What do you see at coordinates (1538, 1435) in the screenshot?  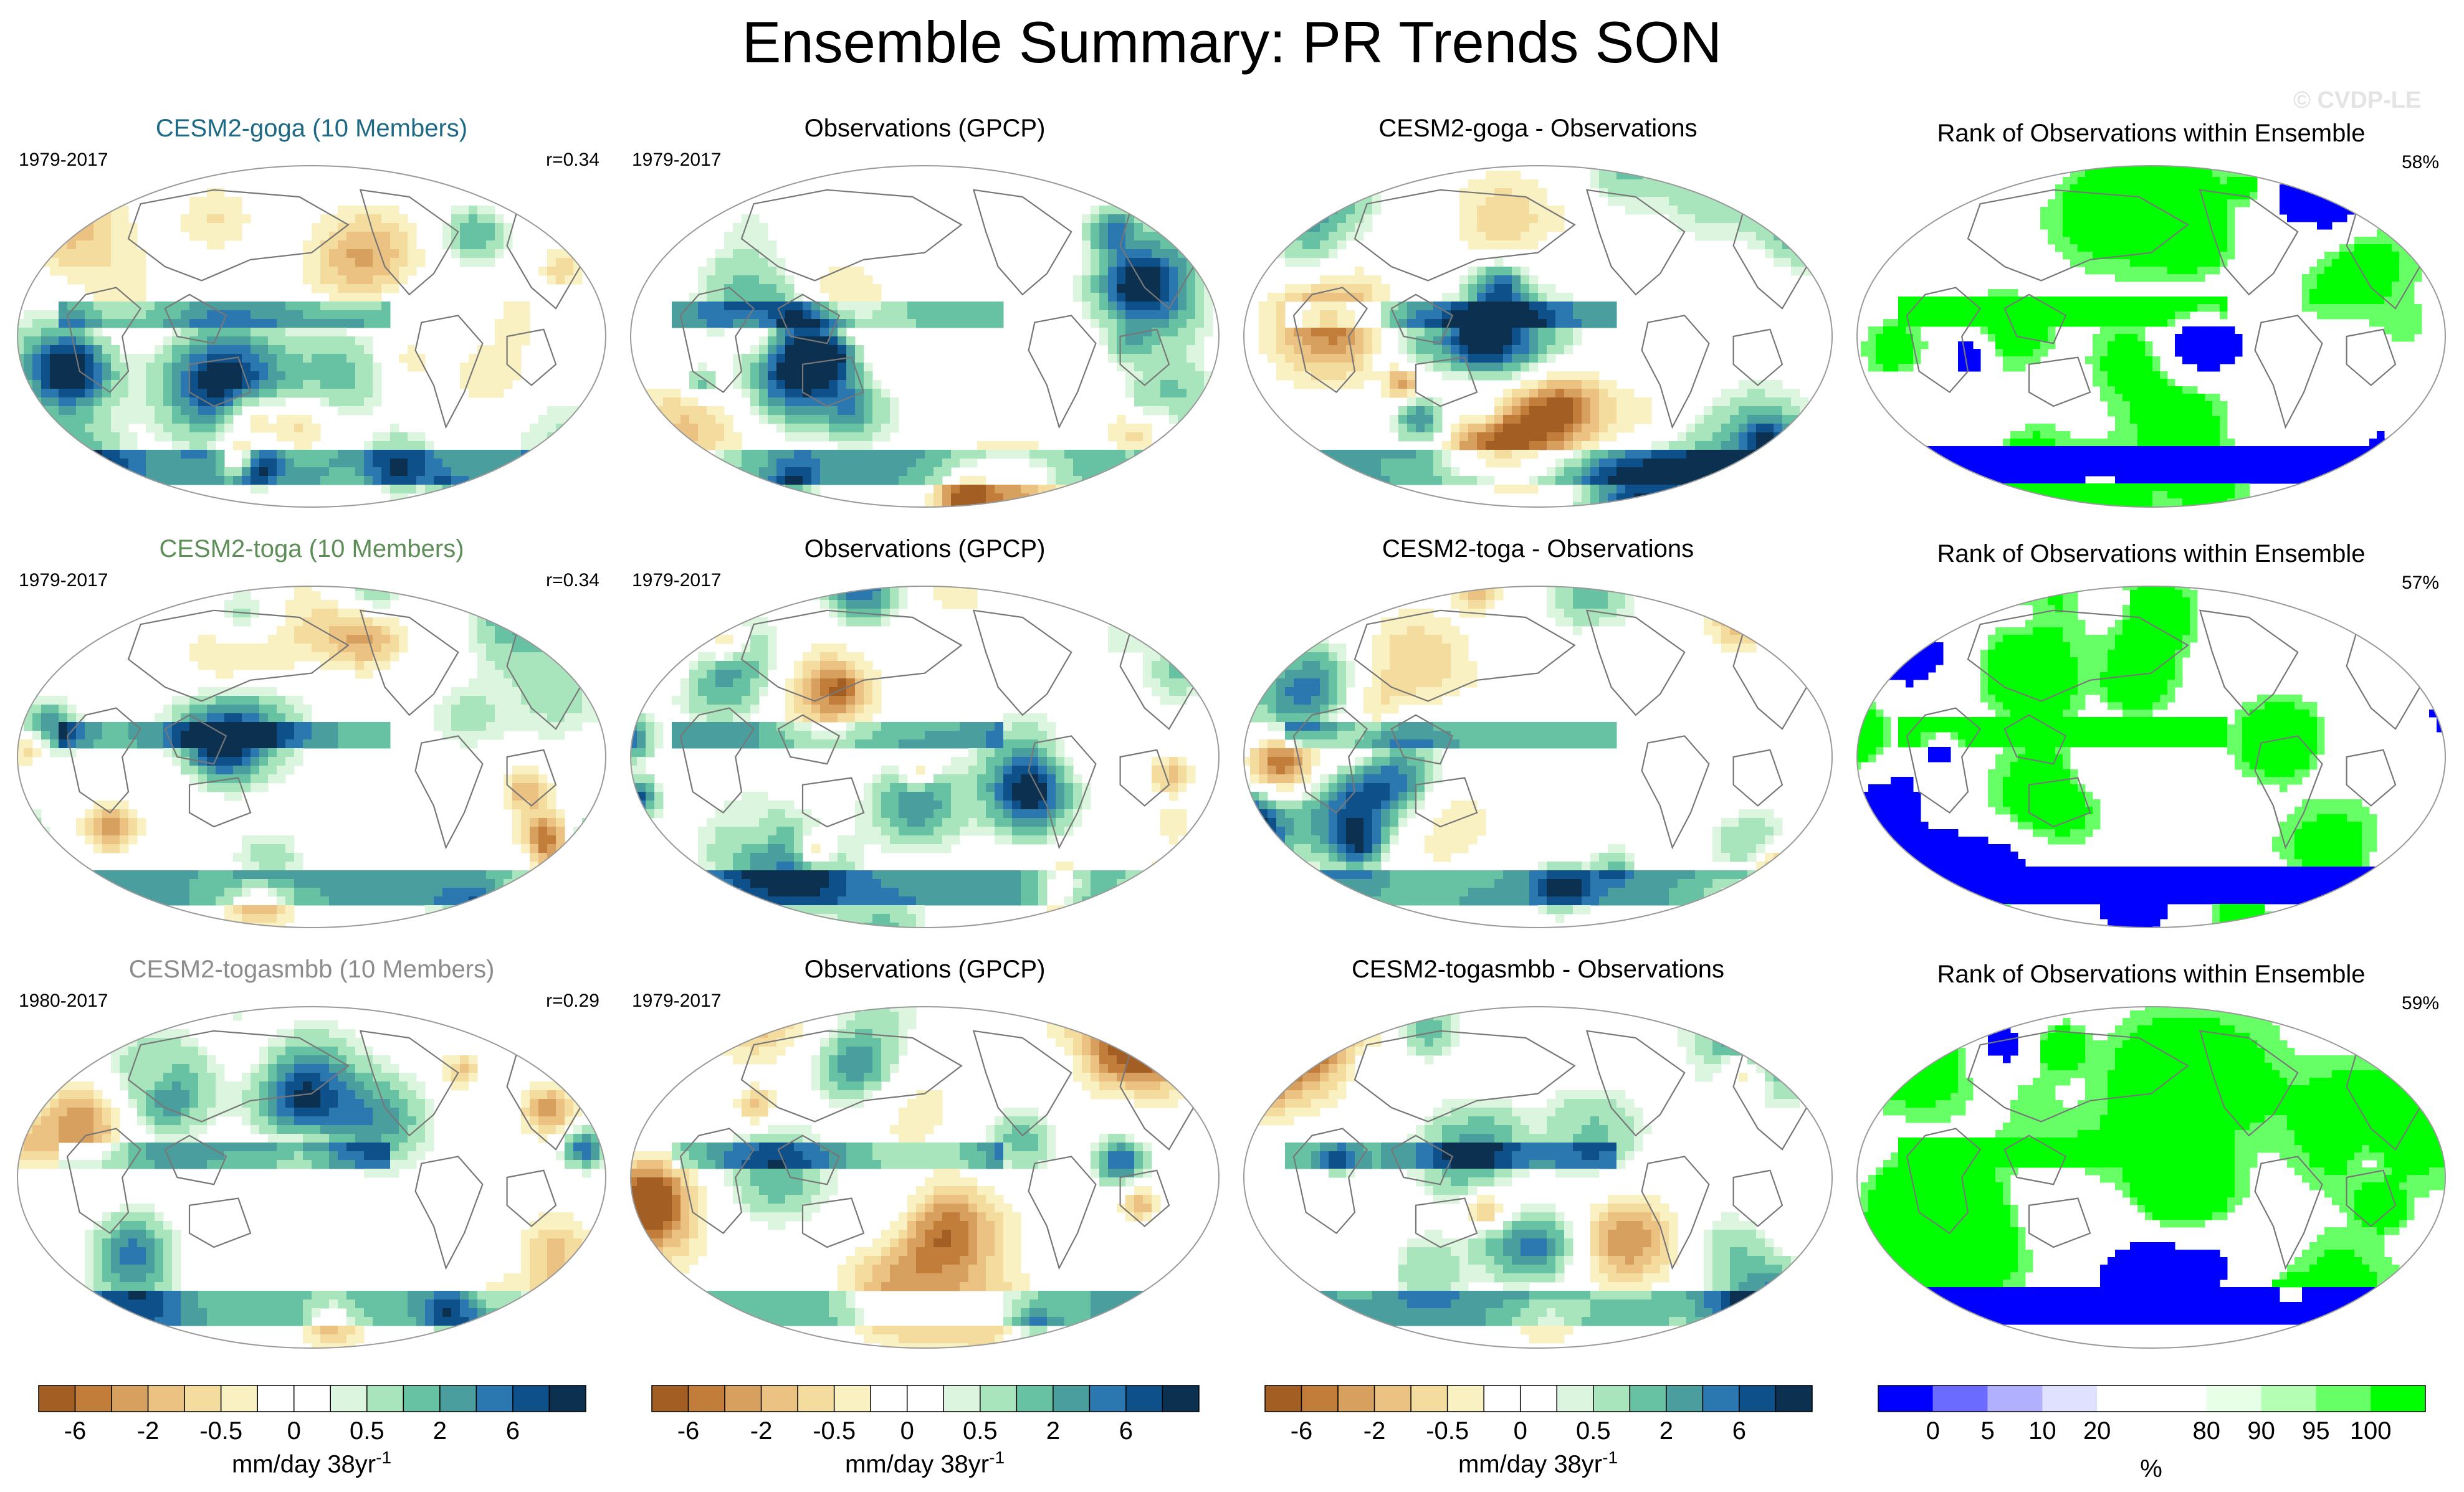 I see `colorbar-diff: -6 -2 -0.5 0 0.5 2 6 mm/day 38yr-1` at bounding box center [1538, 1435].